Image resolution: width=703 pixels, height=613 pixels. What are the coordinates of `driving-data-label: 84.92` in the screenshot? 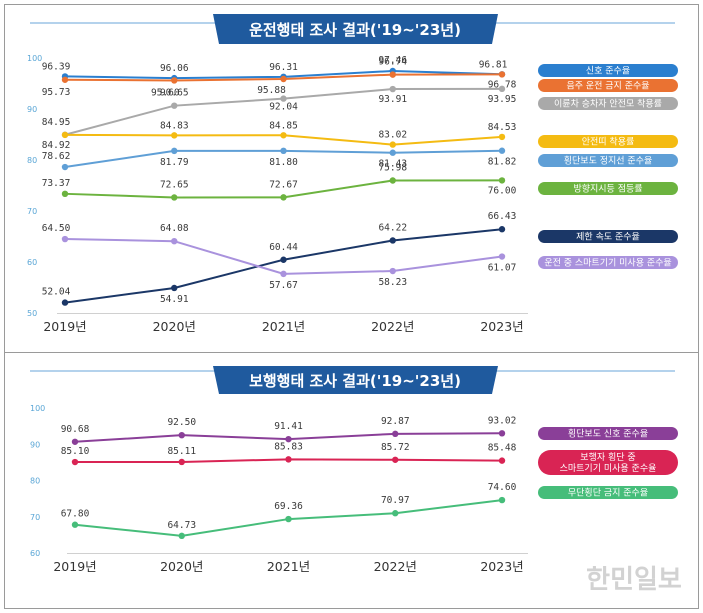 It's located at (56, 145).